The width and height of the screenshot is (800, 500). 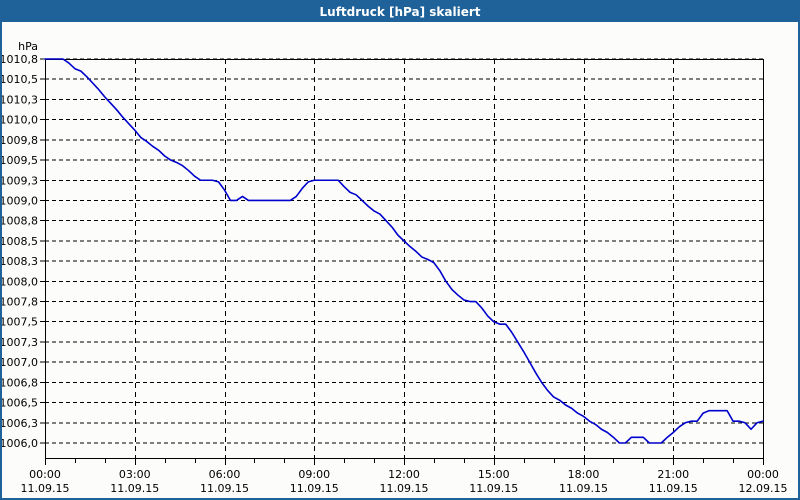 What do you see at coordinates (20, 160) in the screenshot?
I see `y-axis-tick-label: 1009,5` at bounding box center [20, 160].